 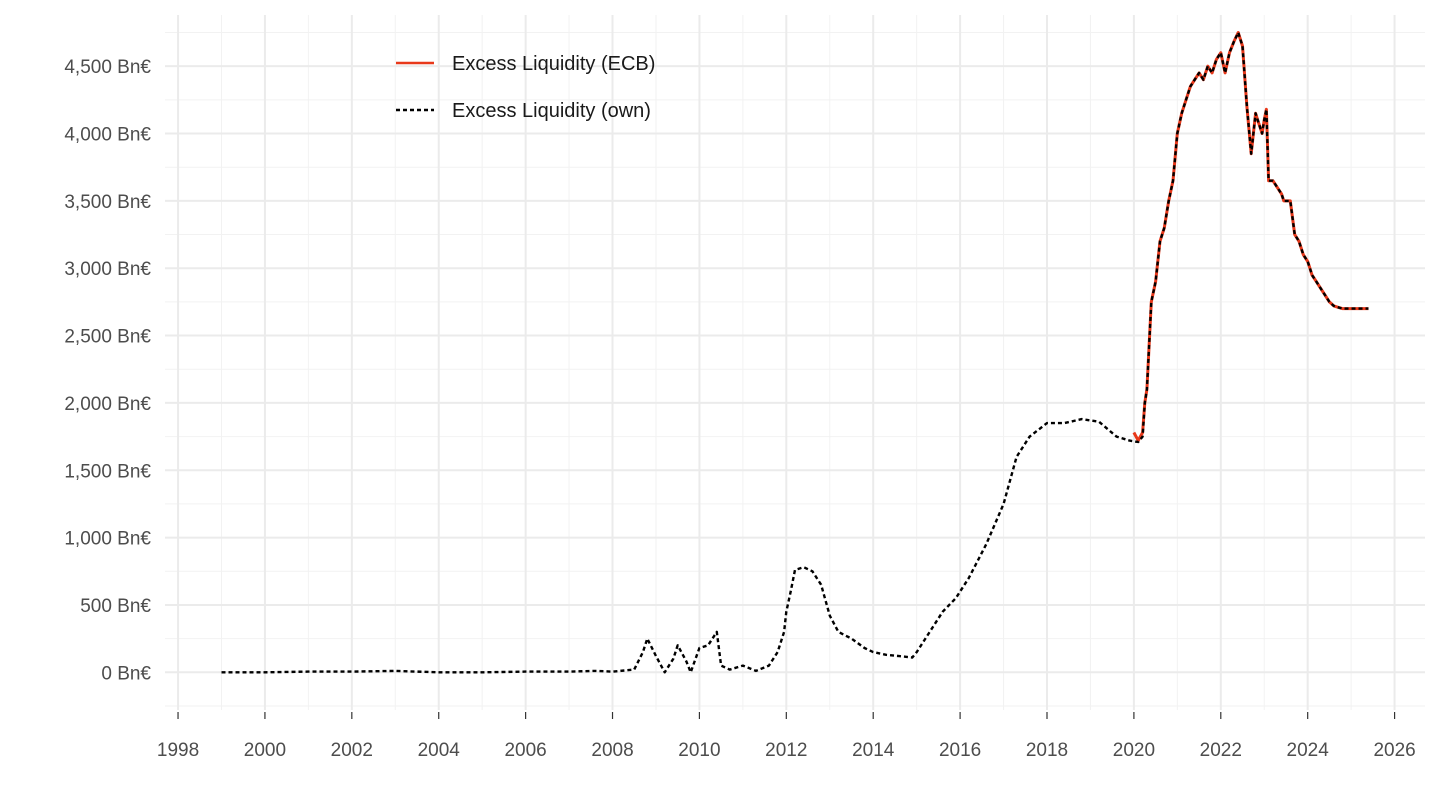 I want to click on x-tick-label: 2024, so click(x=1308, y=750).